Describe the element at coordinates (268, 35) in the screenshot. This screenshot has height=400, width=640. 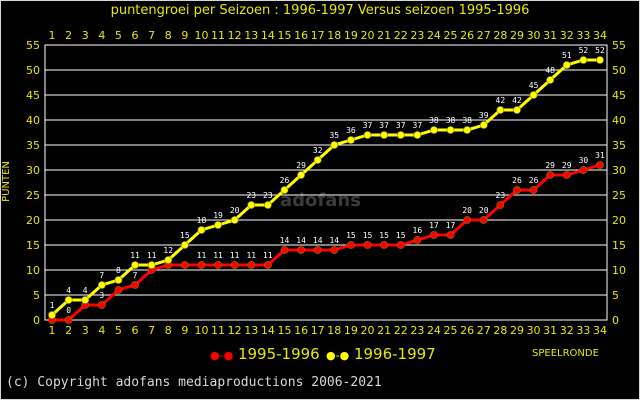
I see `x-tick-label-top: 14` at that location.